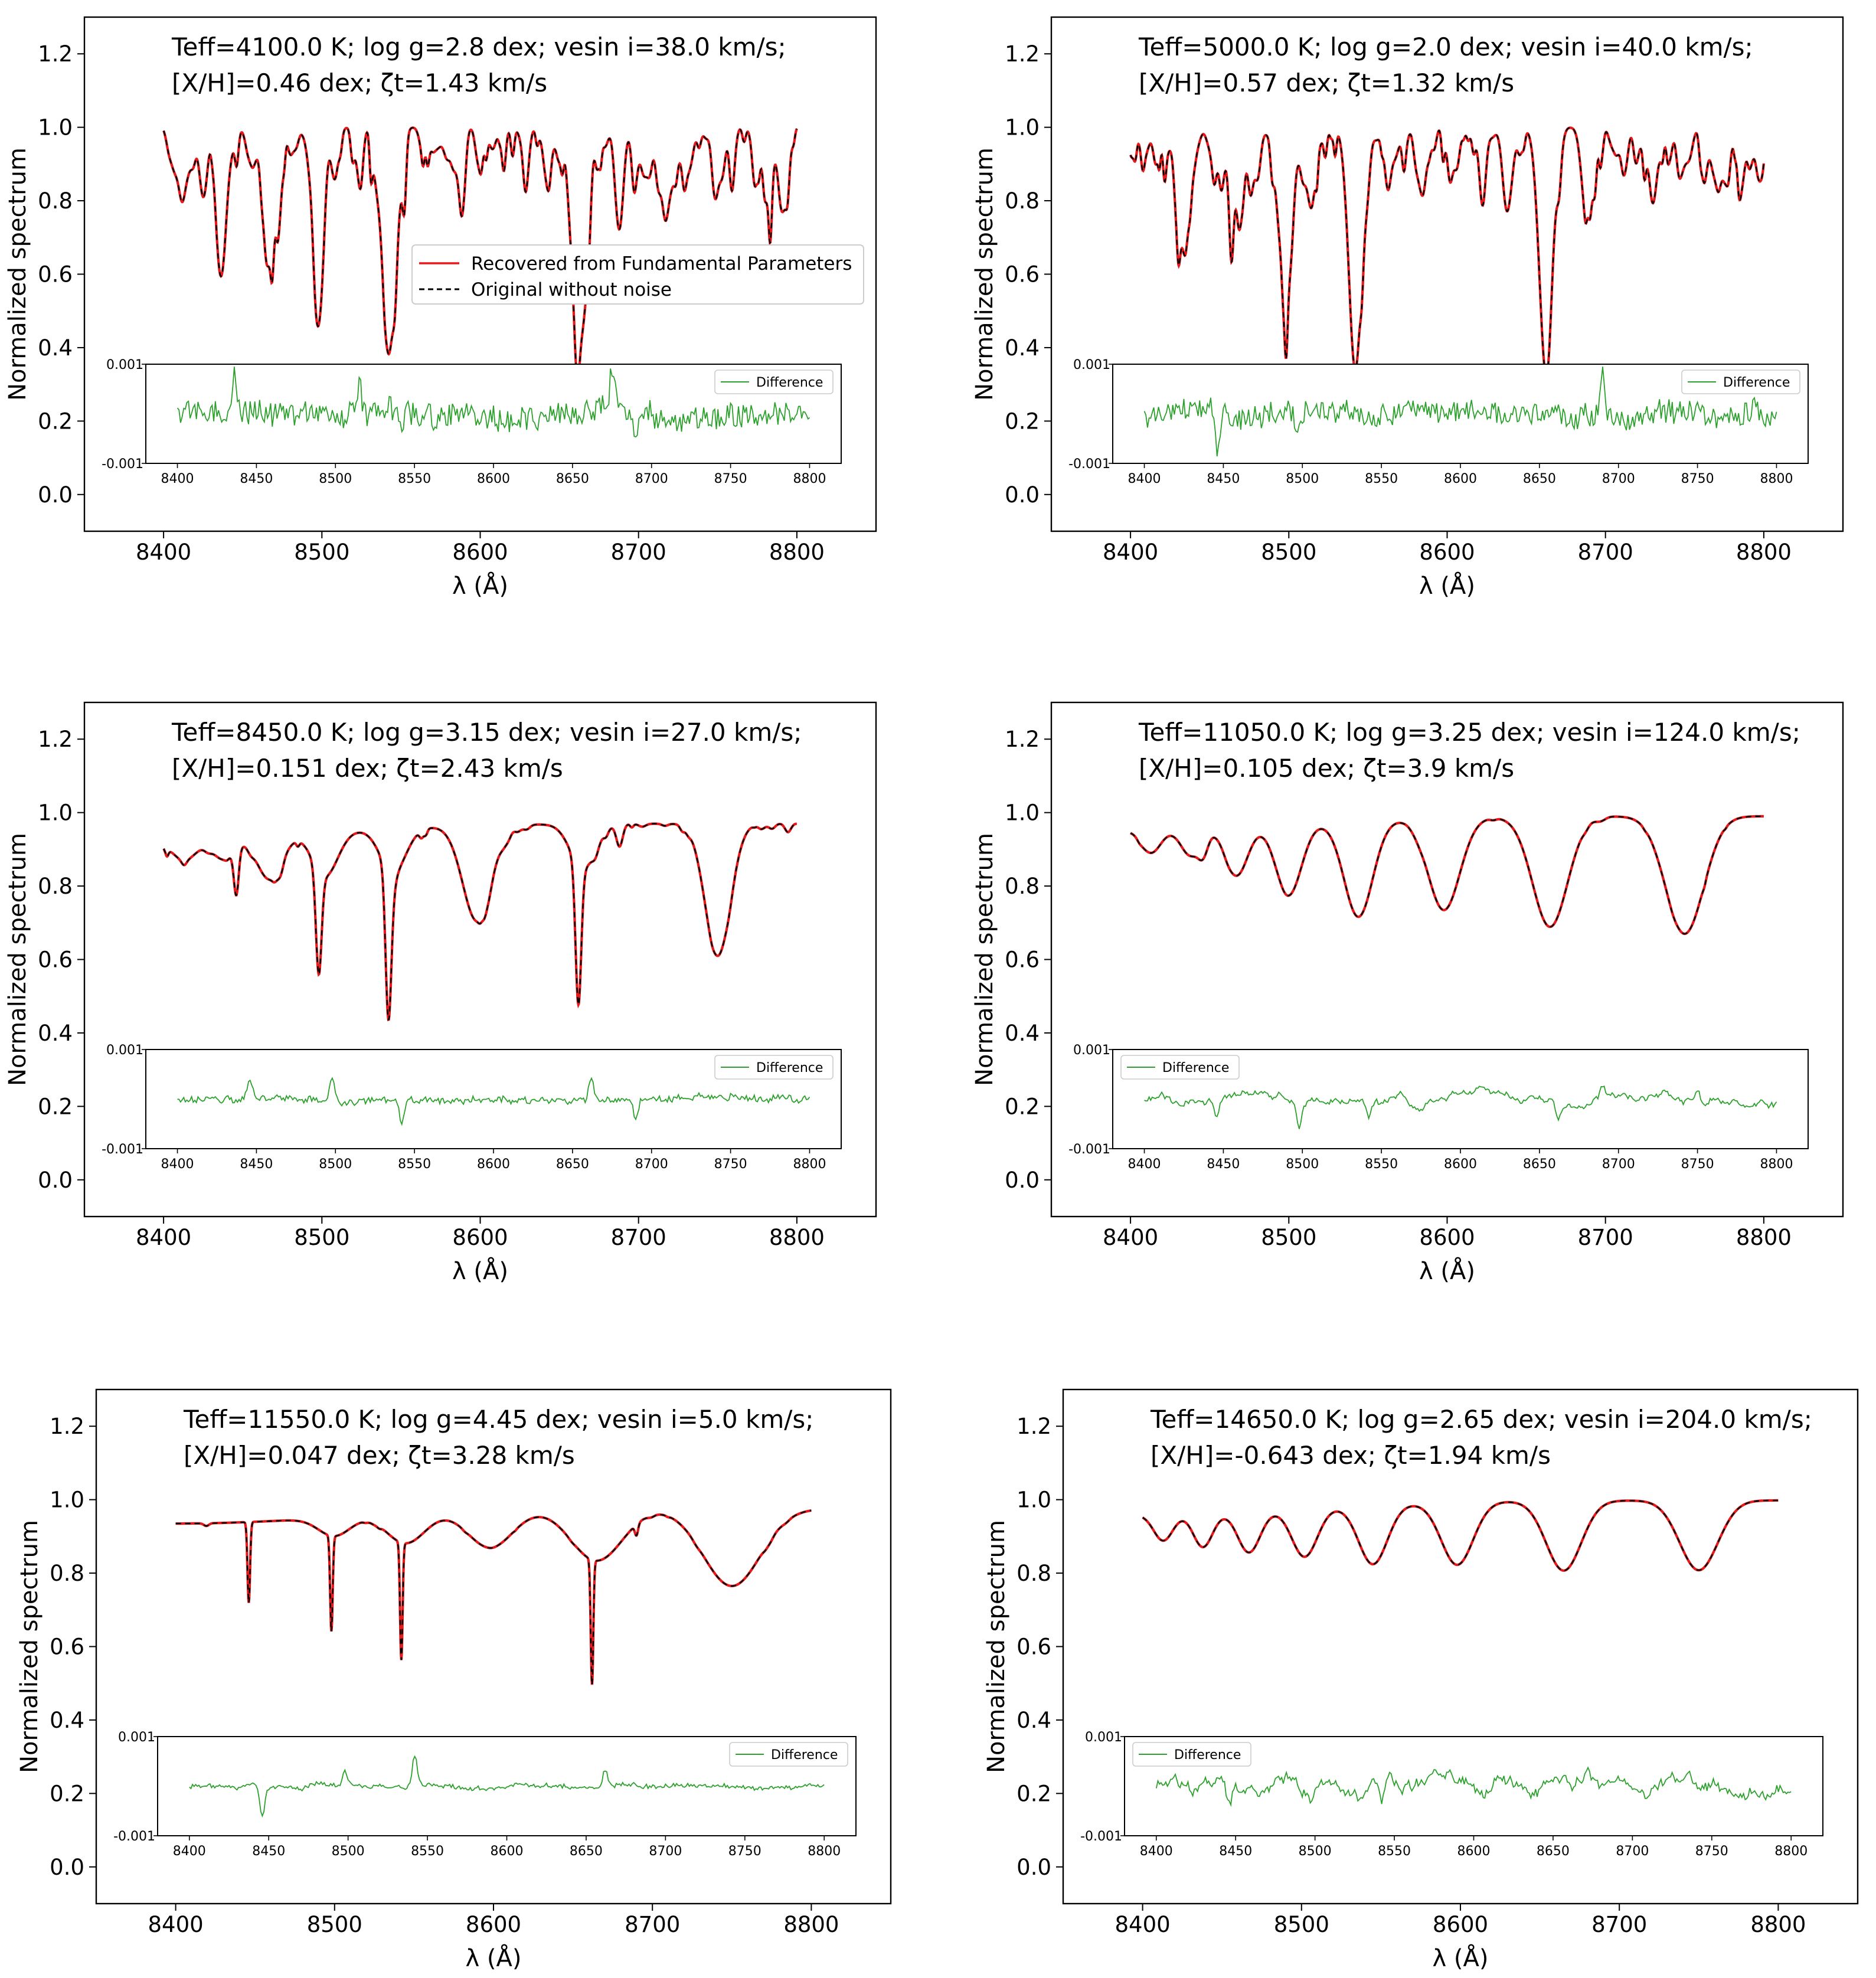  I want to click on panel-title-line2: [X/H]=-0.643 dex; ζt=1.94 km/s, so click(1351, 1455).